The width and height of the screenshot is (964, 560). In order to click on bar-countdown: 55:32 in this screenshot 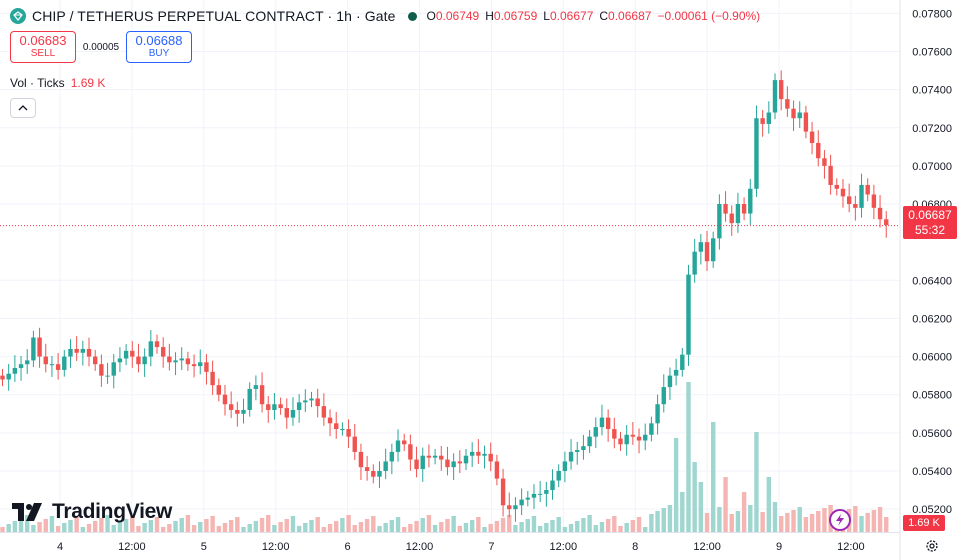, I will do `click(930, 230)`.